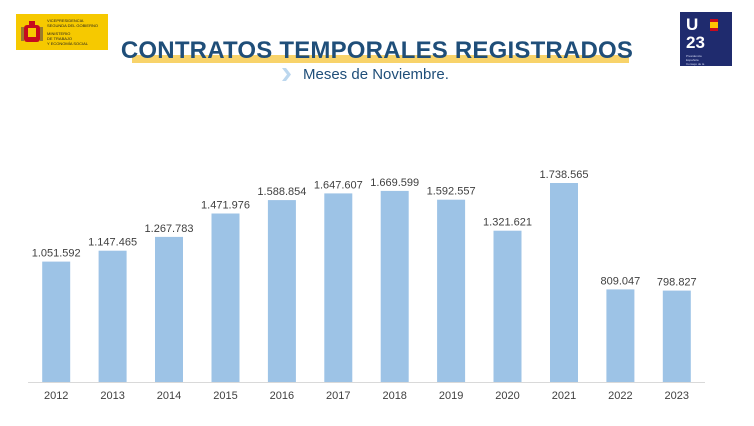 The image size is (754, 426). I want to click on x-tick-label-2014: 2014, so click(169, 396).